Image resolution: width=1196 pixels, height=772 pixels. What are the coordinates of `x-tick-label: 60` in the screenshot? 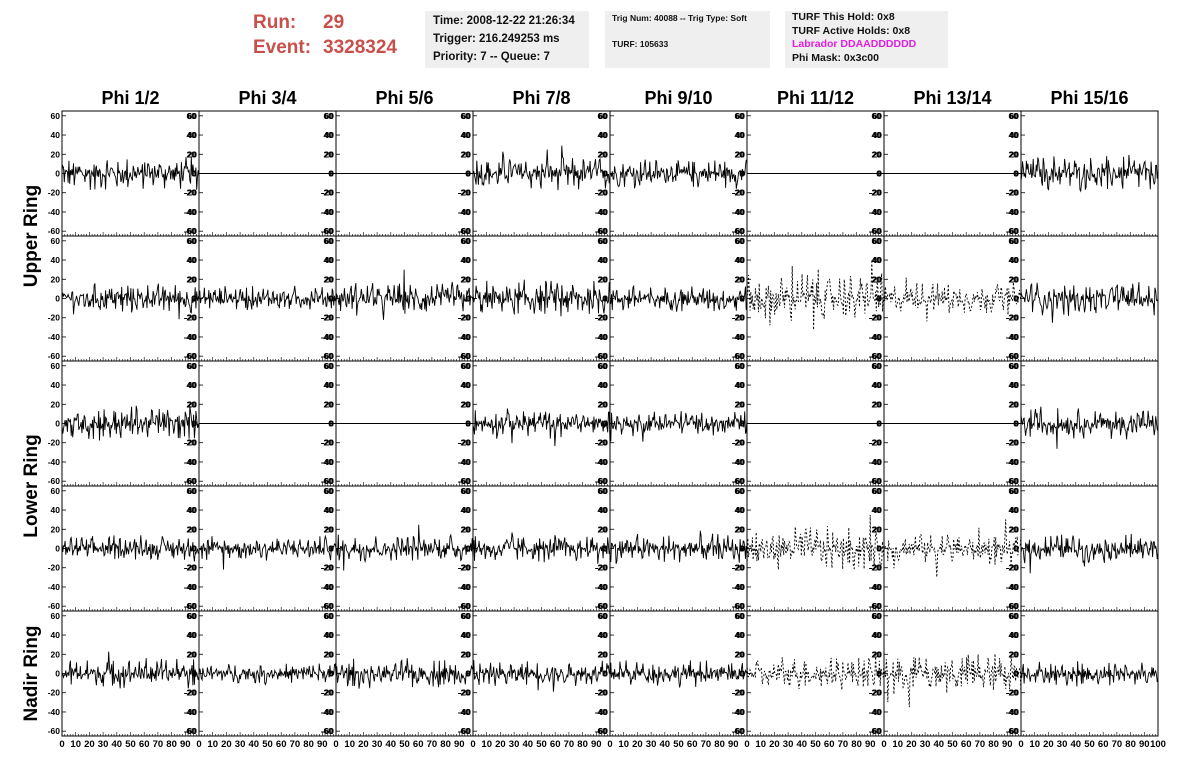 It's located at (281, 744).